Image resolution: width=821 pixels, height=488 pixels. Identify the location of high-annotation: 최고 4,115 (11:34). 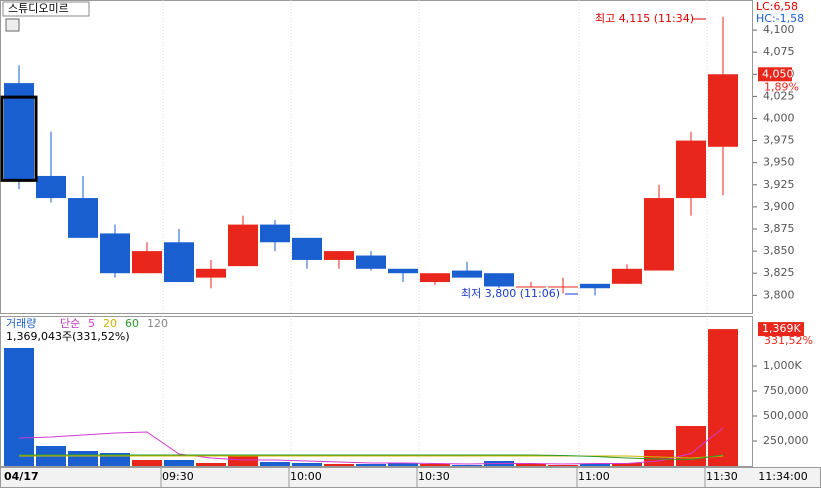
(644, 18).